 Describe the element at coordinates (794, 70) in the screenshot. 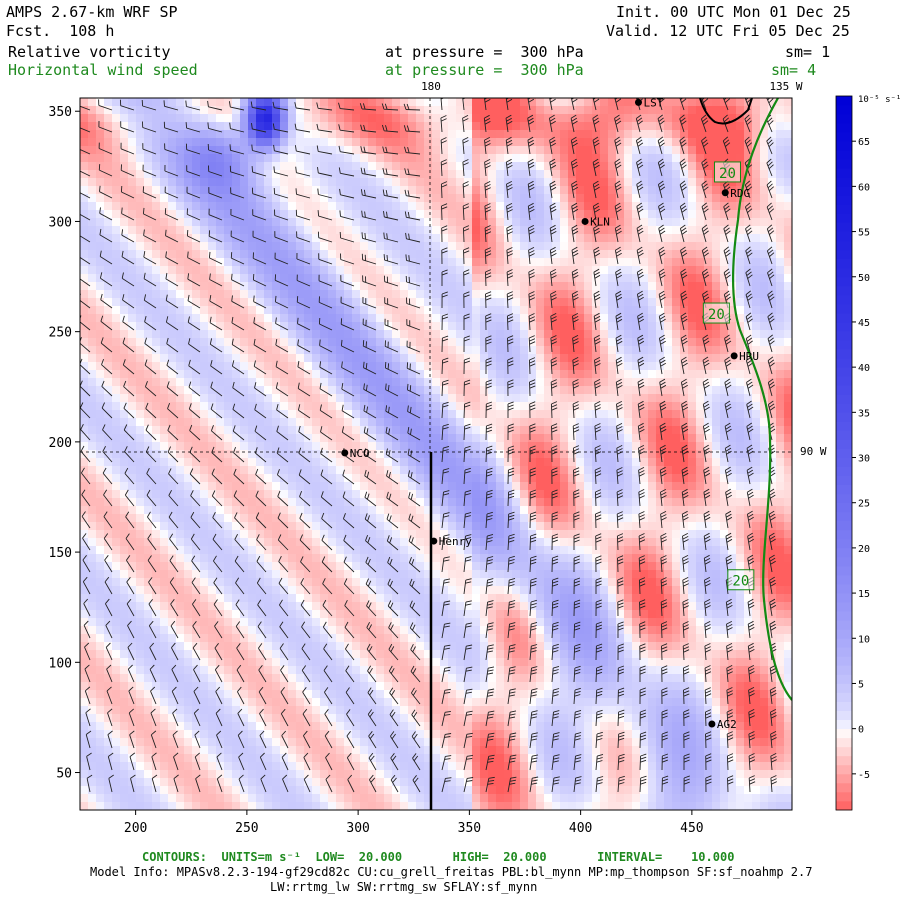

I see `field2-smoothing: sm= 4` at that location.